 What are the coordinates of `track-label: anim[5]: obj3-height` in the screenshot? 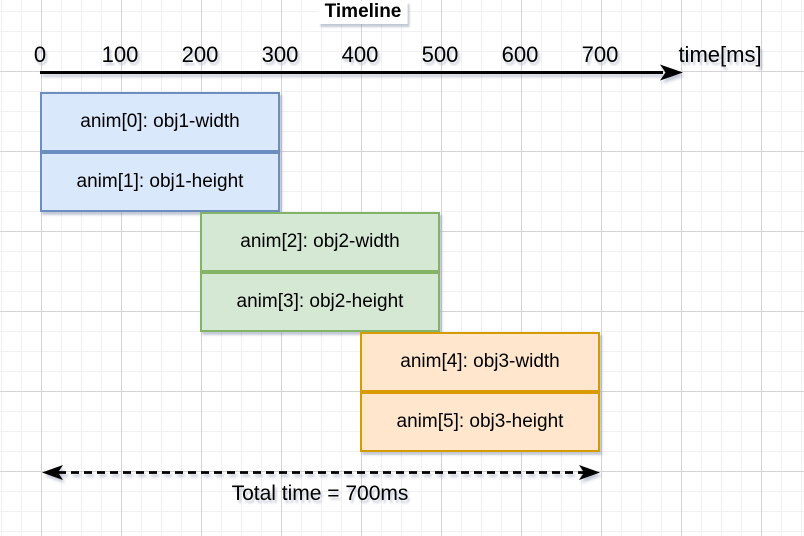 It's located at (480, 421).